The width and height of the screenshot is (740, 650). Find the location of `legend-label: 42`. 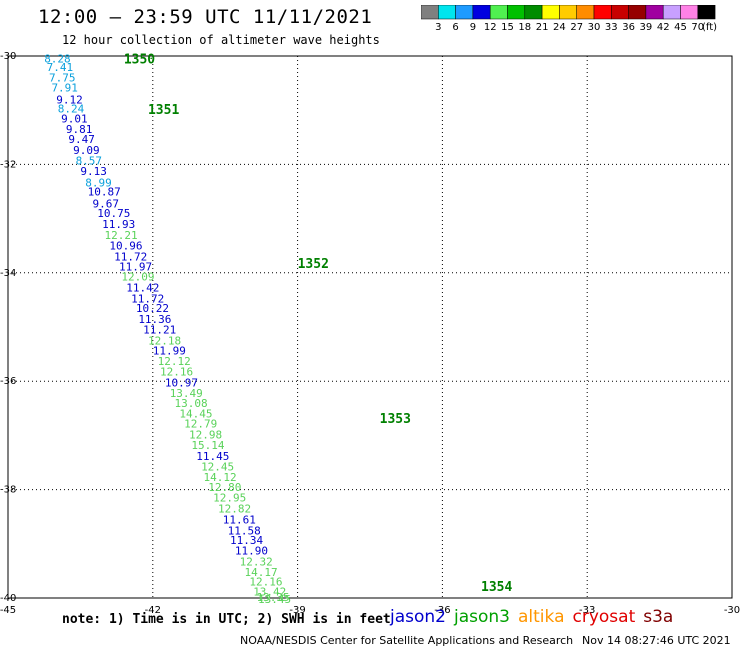

legend-label: 42 is located at coordinates (663, 27).